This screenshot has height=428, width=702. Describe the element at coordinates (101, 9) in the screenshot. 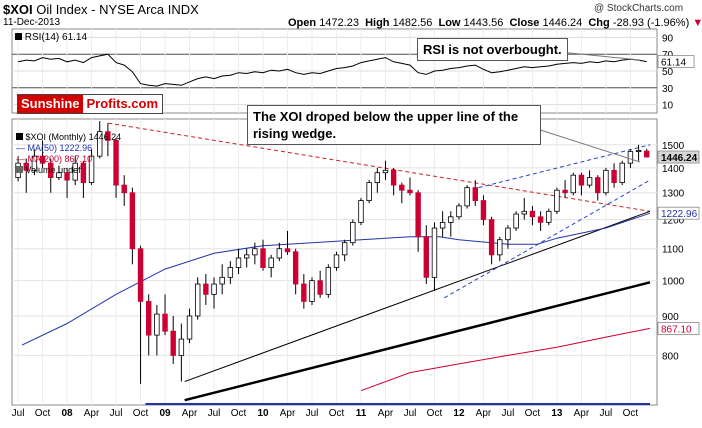

I see `chart-title: $XOI Oil Index - NYSE Arca INDX` at that location.